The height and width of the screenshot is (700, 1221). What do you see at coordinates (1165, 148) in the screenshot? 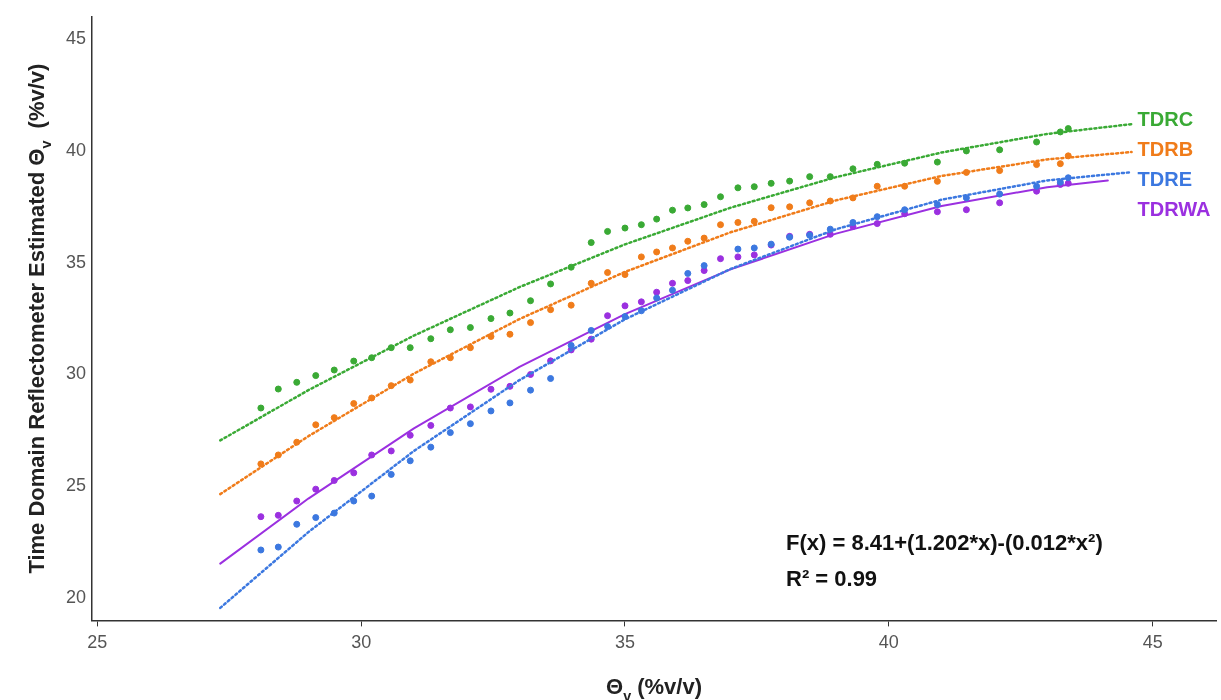
I see `text: TDRB` at bounding box center [1165, 148].